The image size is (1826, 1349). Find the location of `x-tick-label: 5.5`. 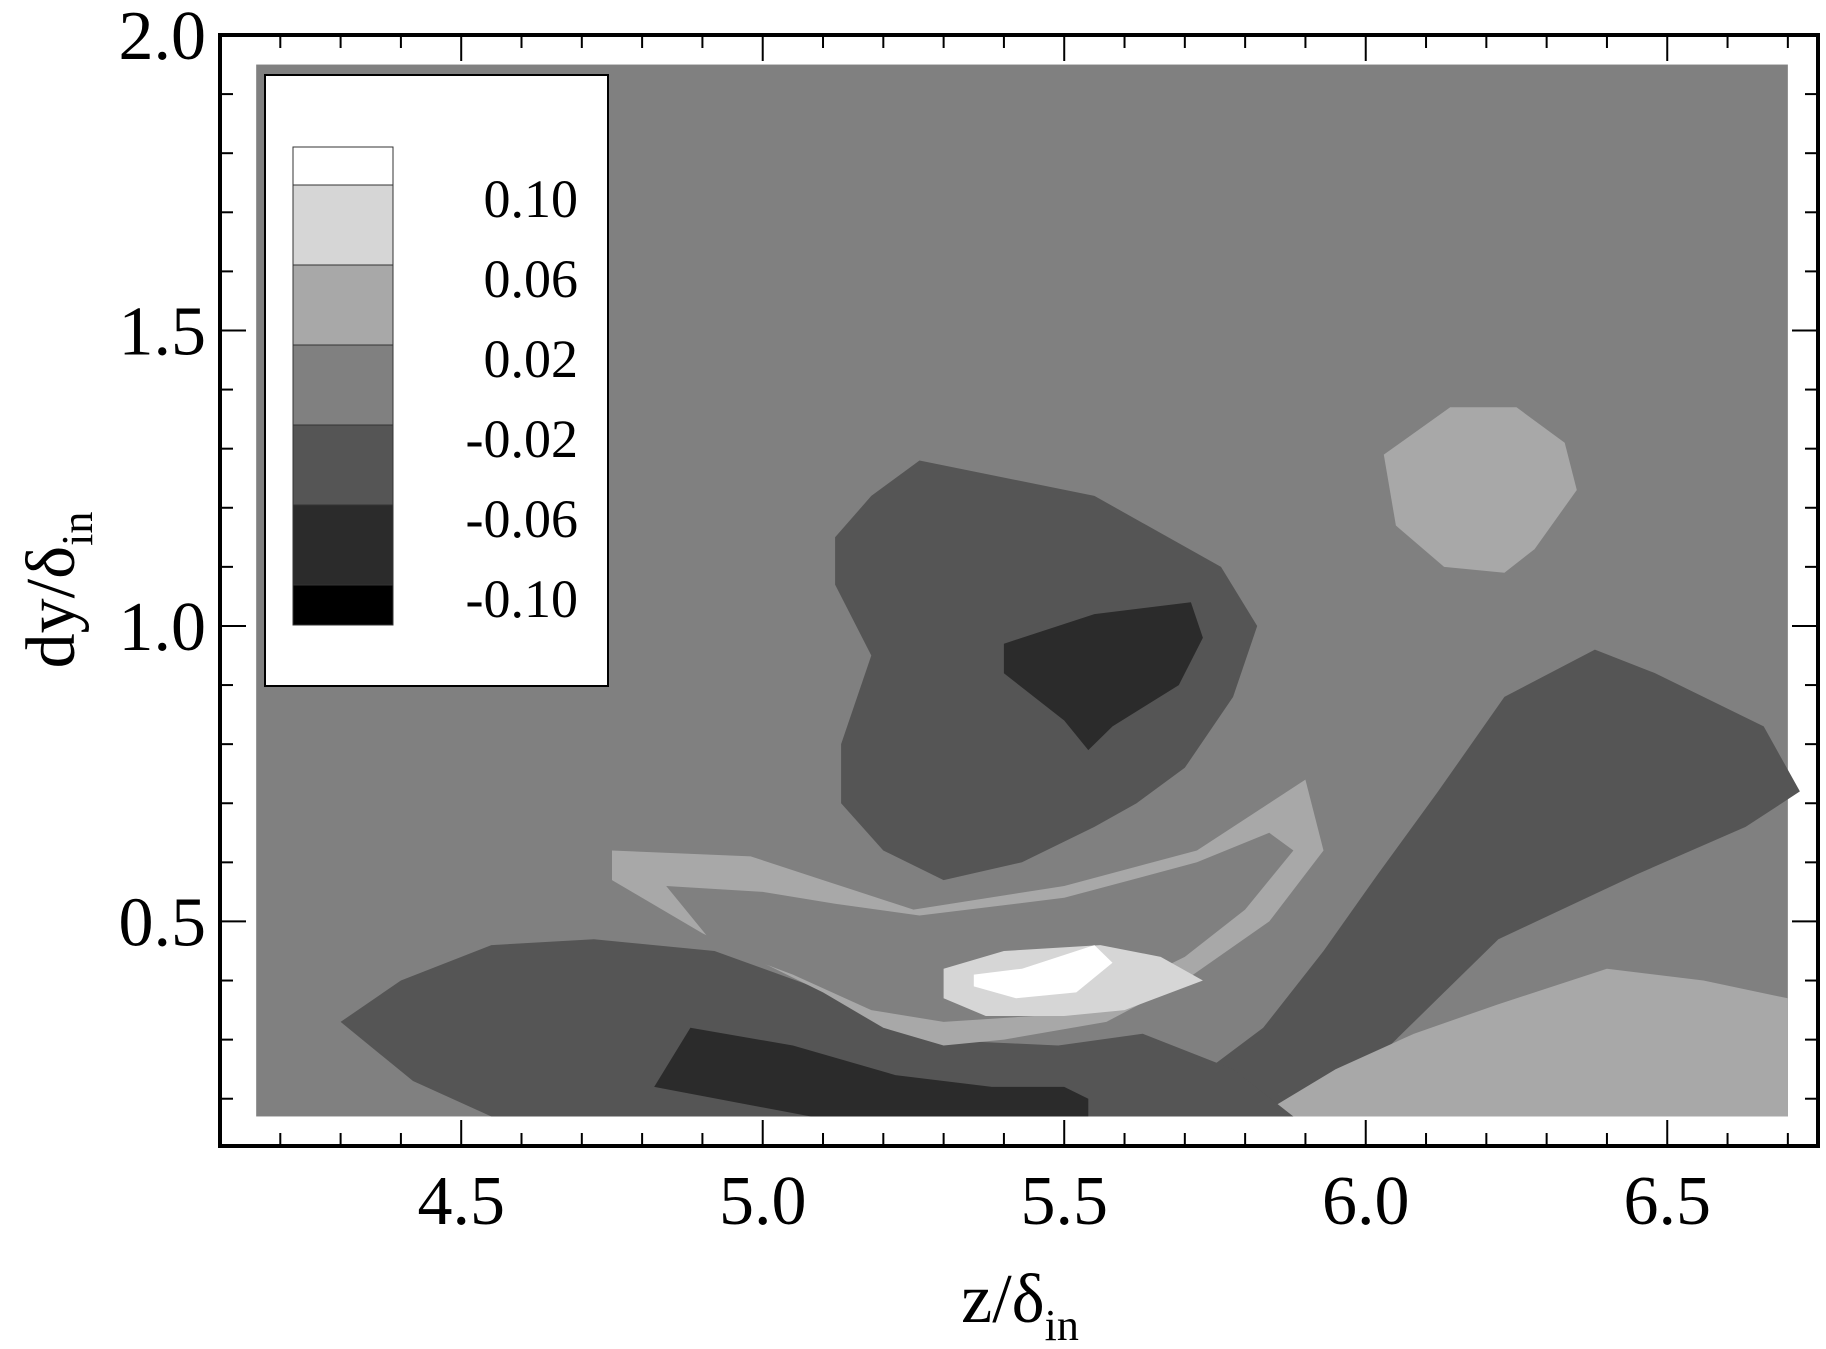

x-tick-label: 5.5 is located at coordinates (1064, 1201).